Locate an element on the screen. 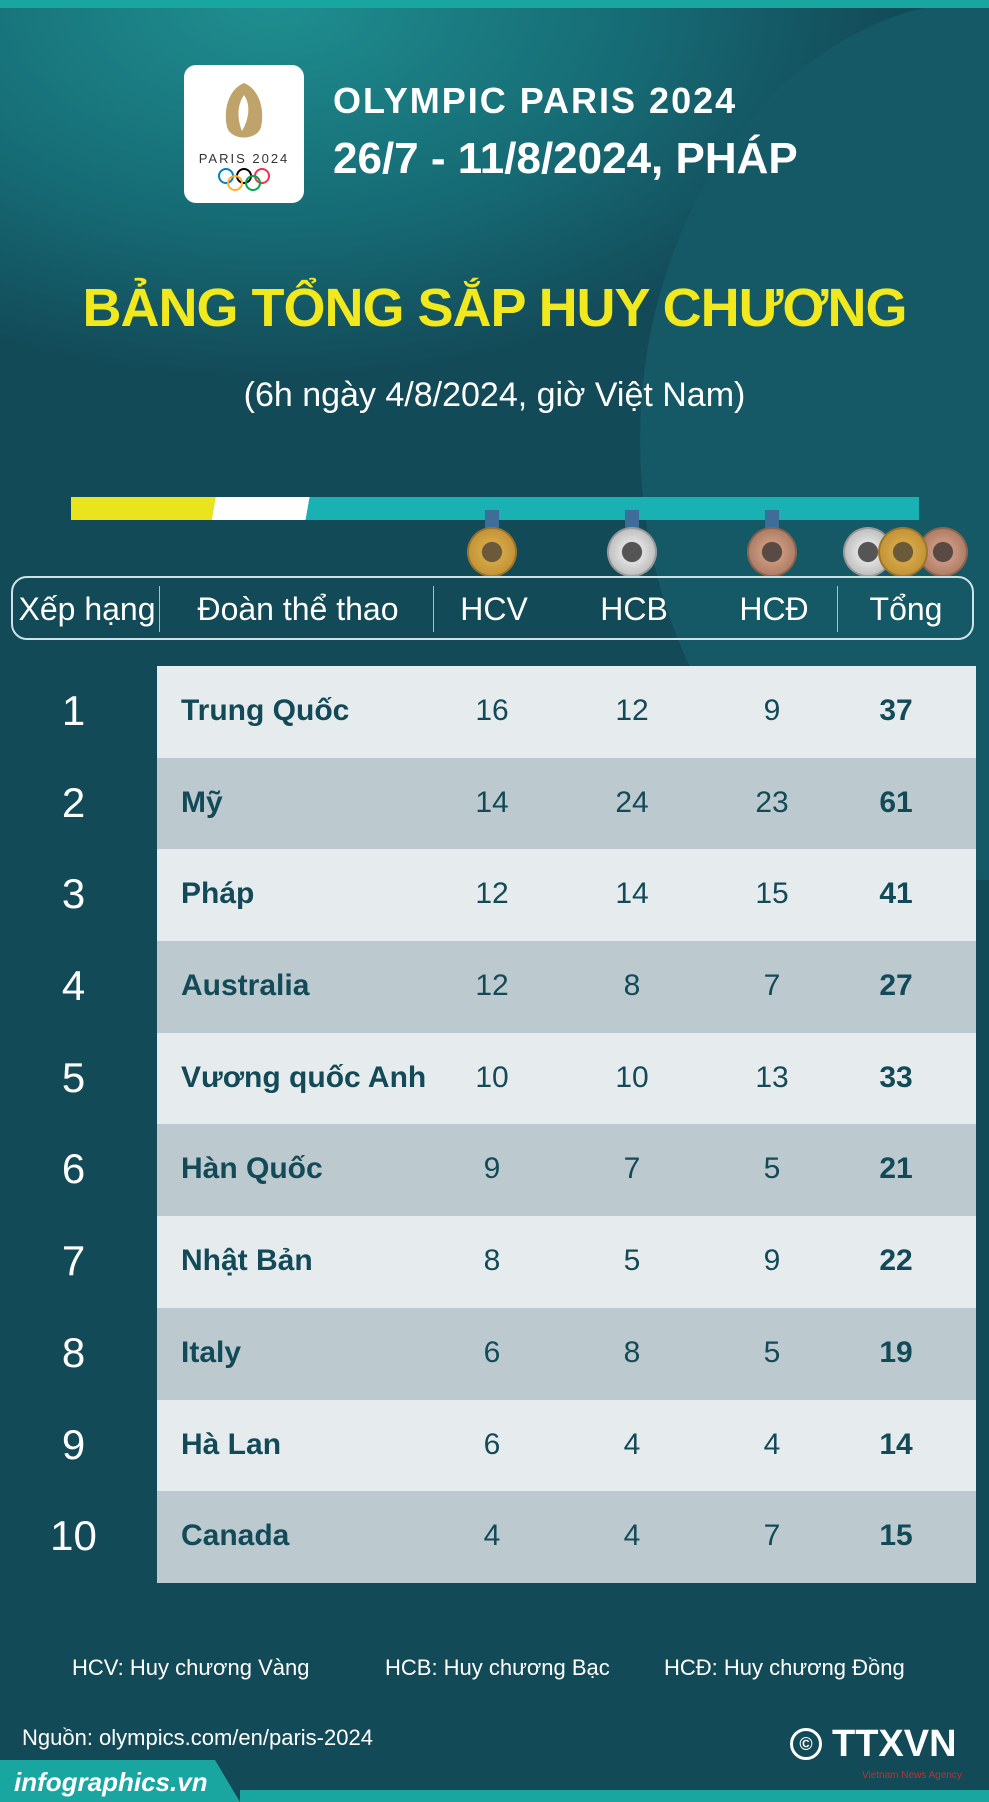 The width and height of the screenshot is (989, 1802). agency-logo-text: TTXVN is located at coordinates (894, 1744).